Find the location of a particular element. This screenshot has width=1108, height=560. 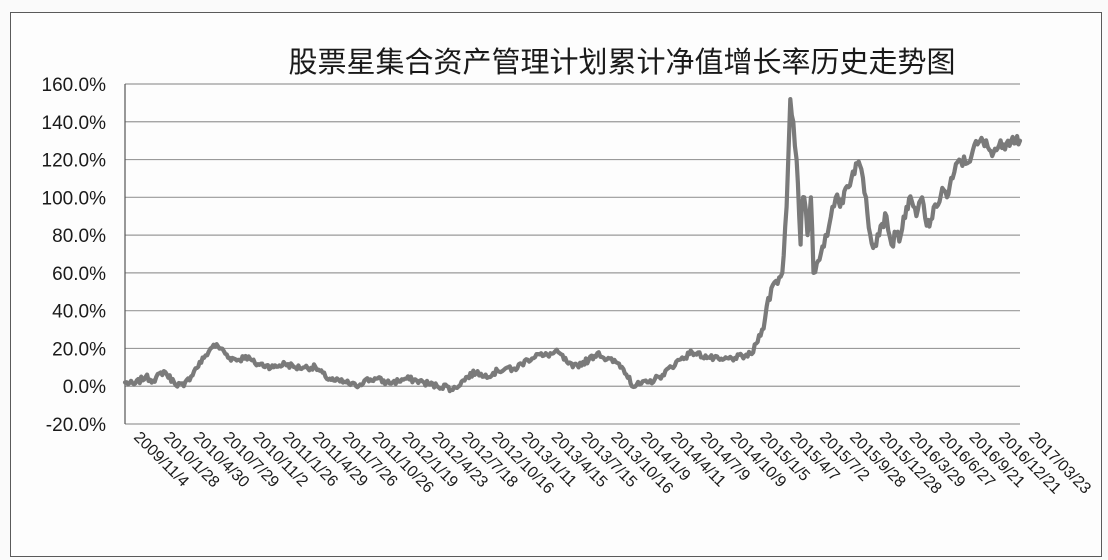

y-tick-label: -20.0% is located at coordinates (76, 425).